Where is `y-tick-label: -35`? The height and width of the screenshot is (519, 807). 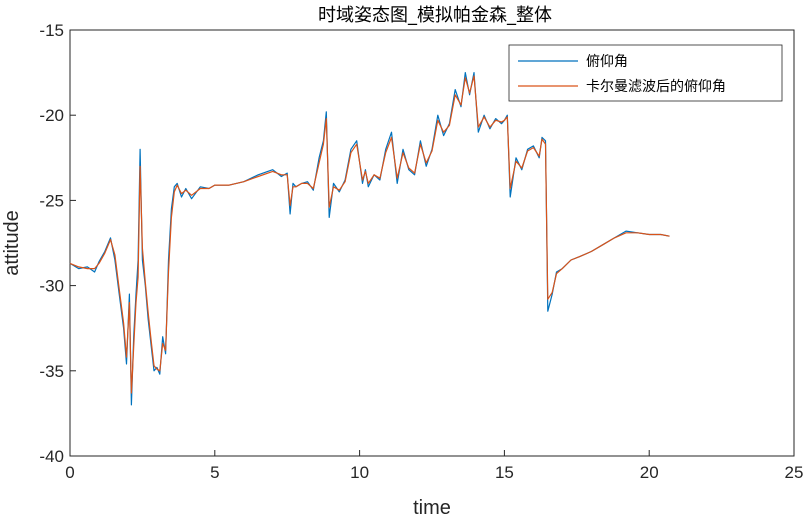
y-tick-label: -35 is located at coordinates (51, 371).